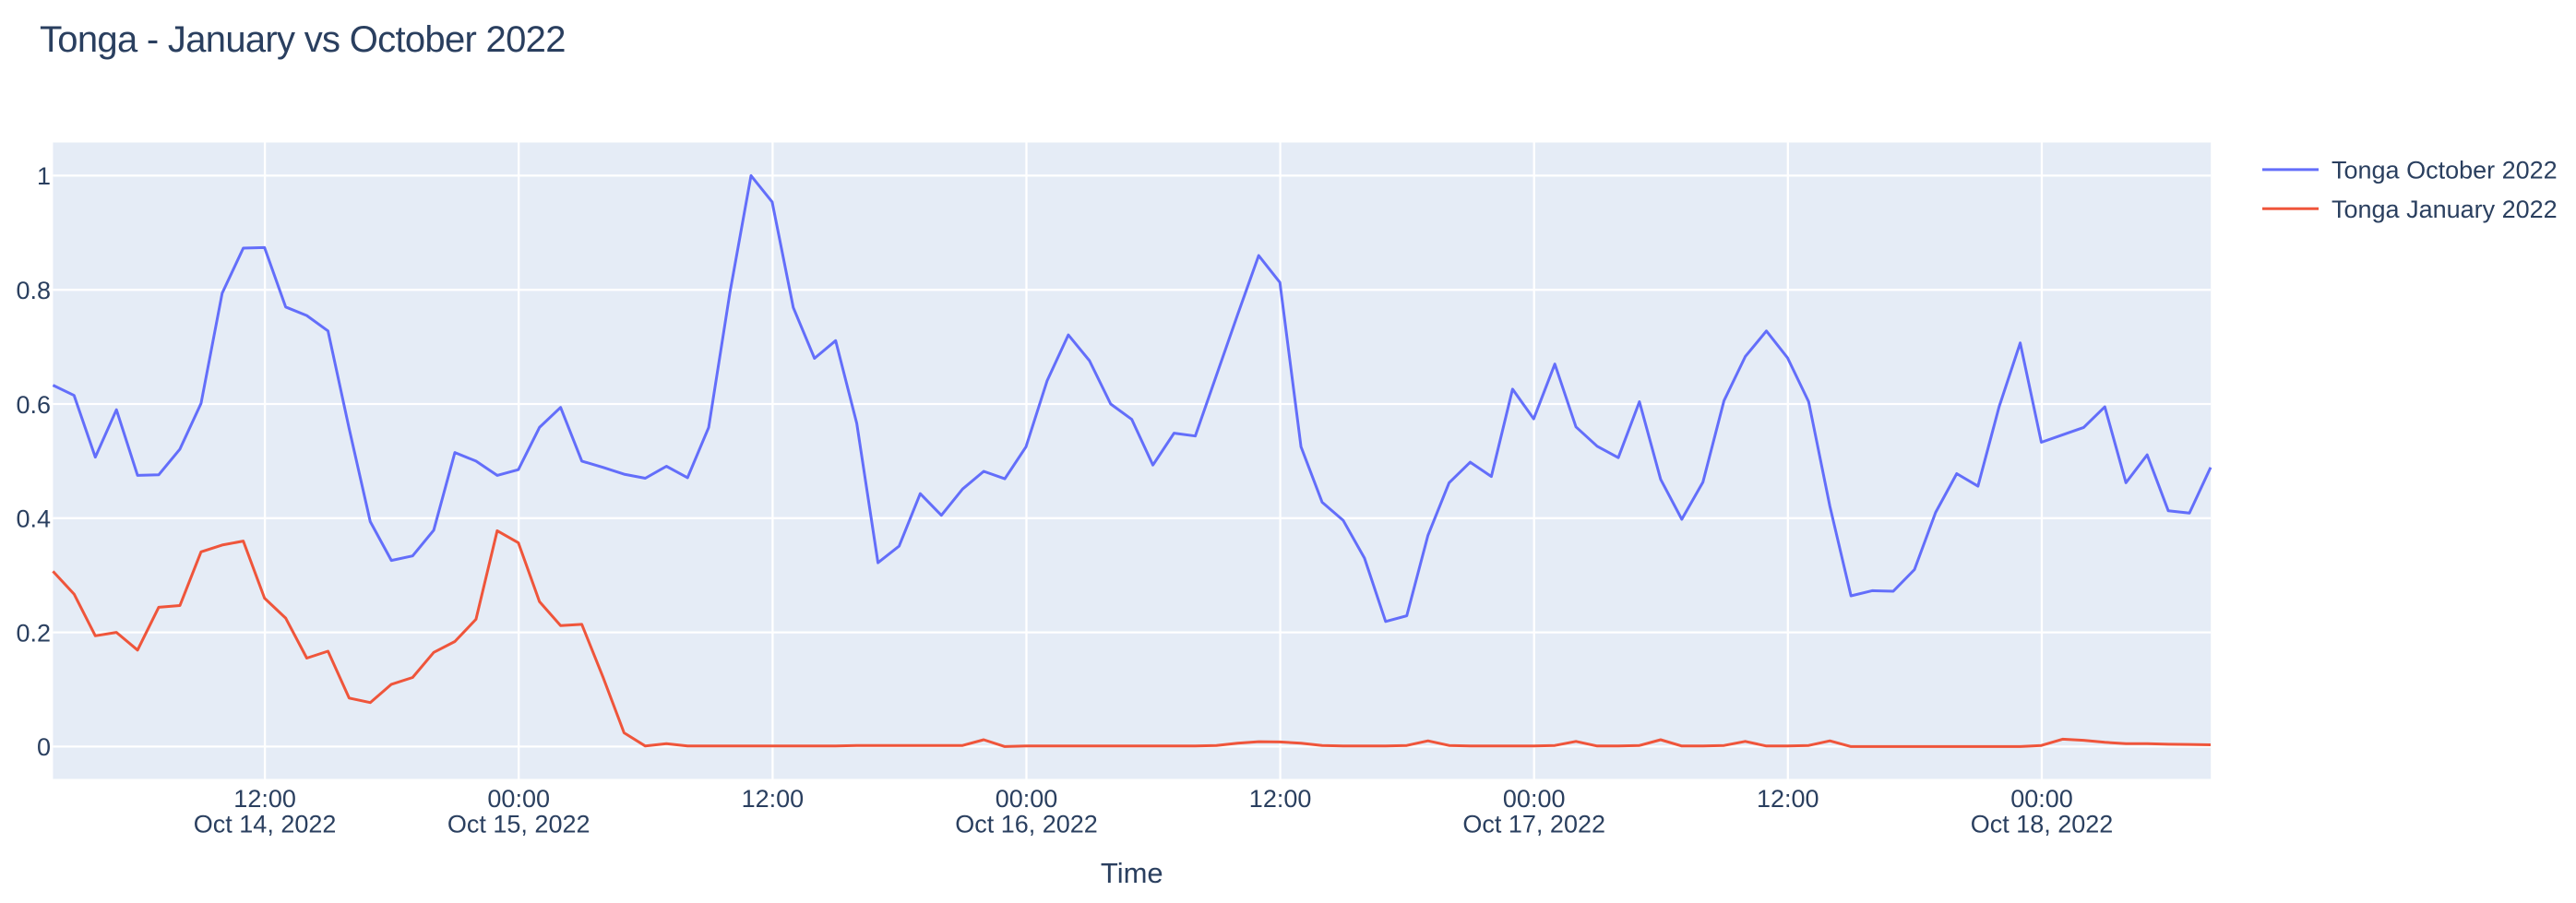  I want to click on svg-text: 0.8, so click(33, 290).